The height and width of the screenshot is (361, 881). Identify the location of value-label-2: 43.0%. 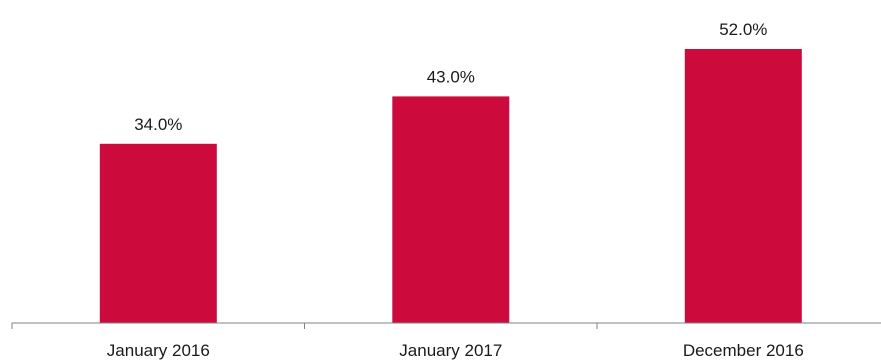
(451, 76).